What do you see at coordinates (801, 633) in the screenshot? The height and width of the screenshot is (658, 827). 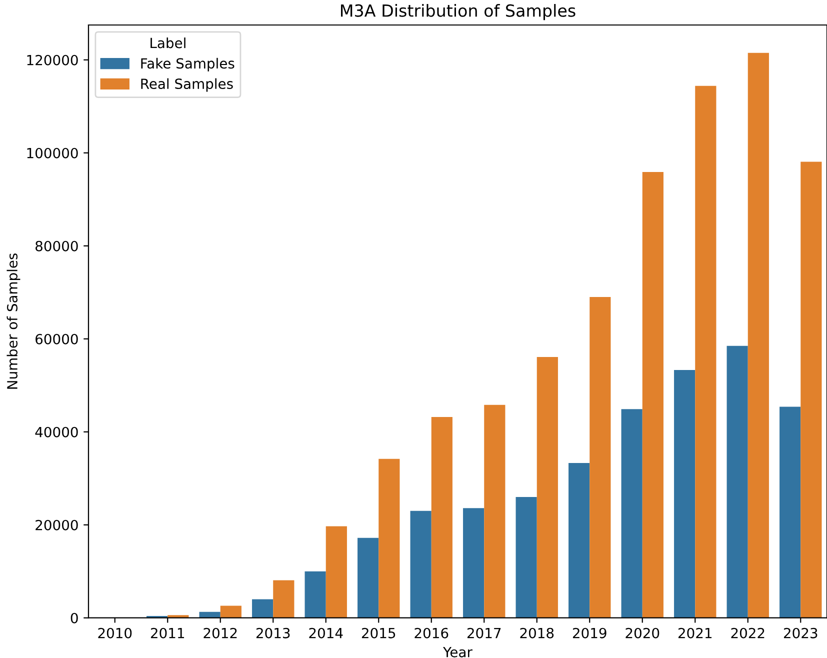 I see `x-tick-label: 2023` at bounding box center [801, 633].